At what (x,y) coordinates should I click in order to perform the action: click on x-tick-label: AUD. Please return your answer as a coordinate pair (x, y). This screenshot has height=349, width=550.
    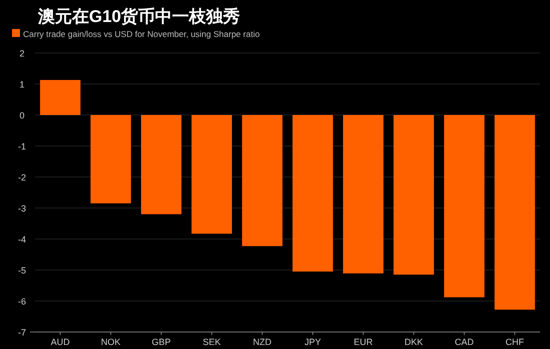
    Looking at the image, I should click on (60, 342).